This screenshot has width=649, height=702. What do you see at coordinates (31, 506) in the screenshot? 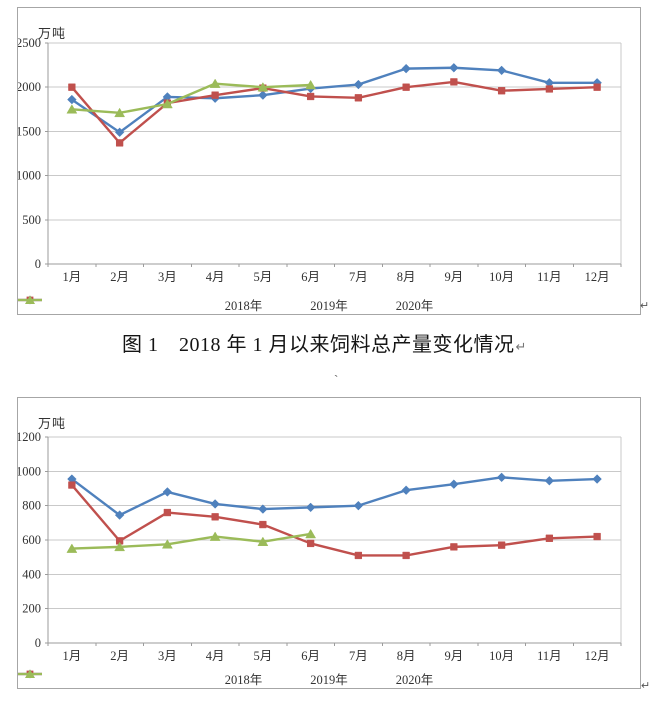
I see `svg-text: 800` at bounding box center [31, 506].